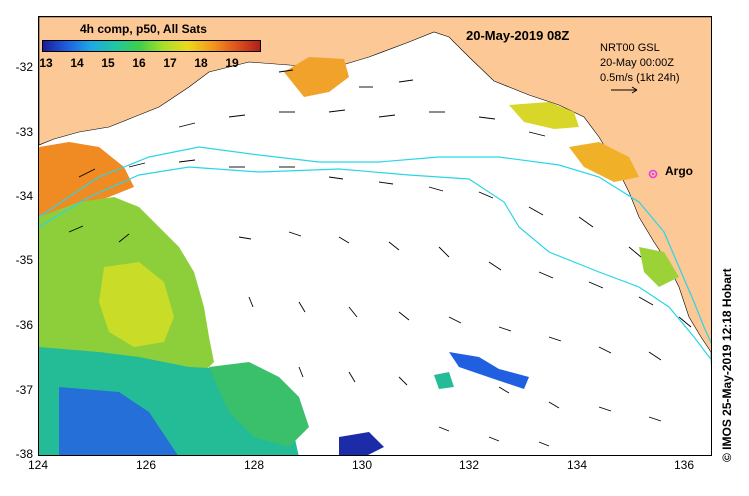 This screenshot has width=749, height=496. I want to click on legend-scale: 0.5m/s (1kt 24h), so click(640, 78).